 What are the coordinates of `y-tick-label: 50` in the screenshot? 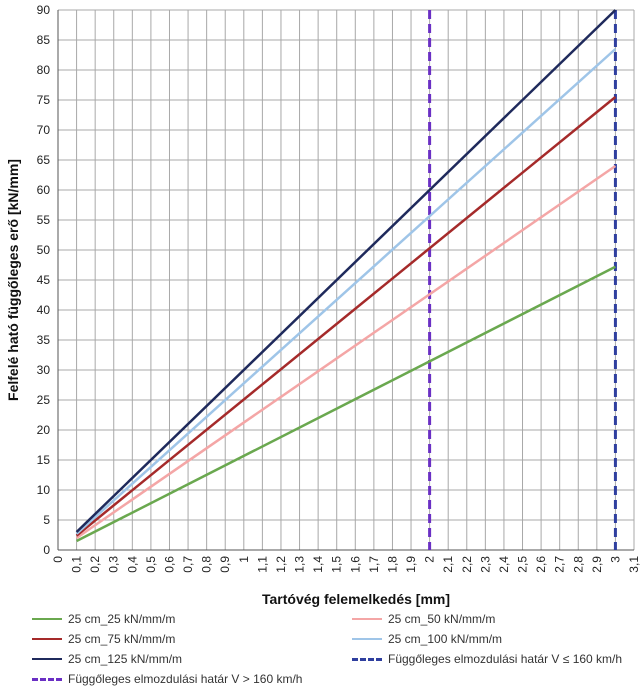 It's located at (44, 250).